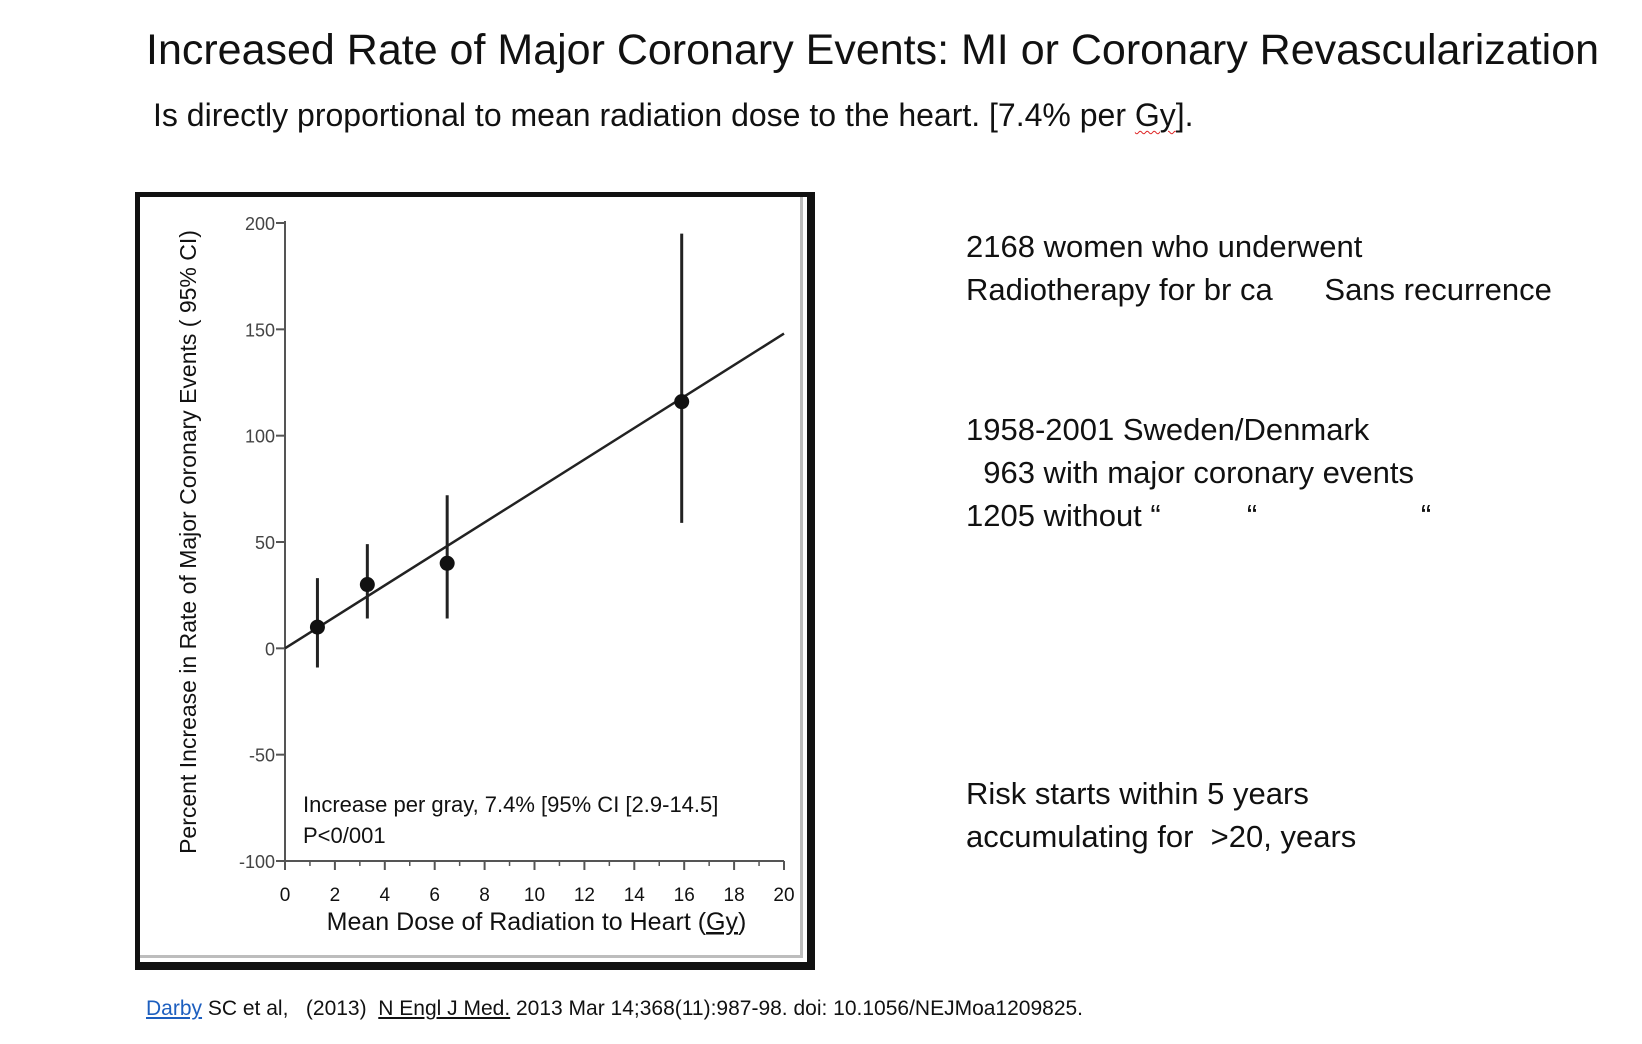  Describe the element at coordinates (471, 956) in the screenshot. I see `chart-frame-shadow-bottom` at that location.